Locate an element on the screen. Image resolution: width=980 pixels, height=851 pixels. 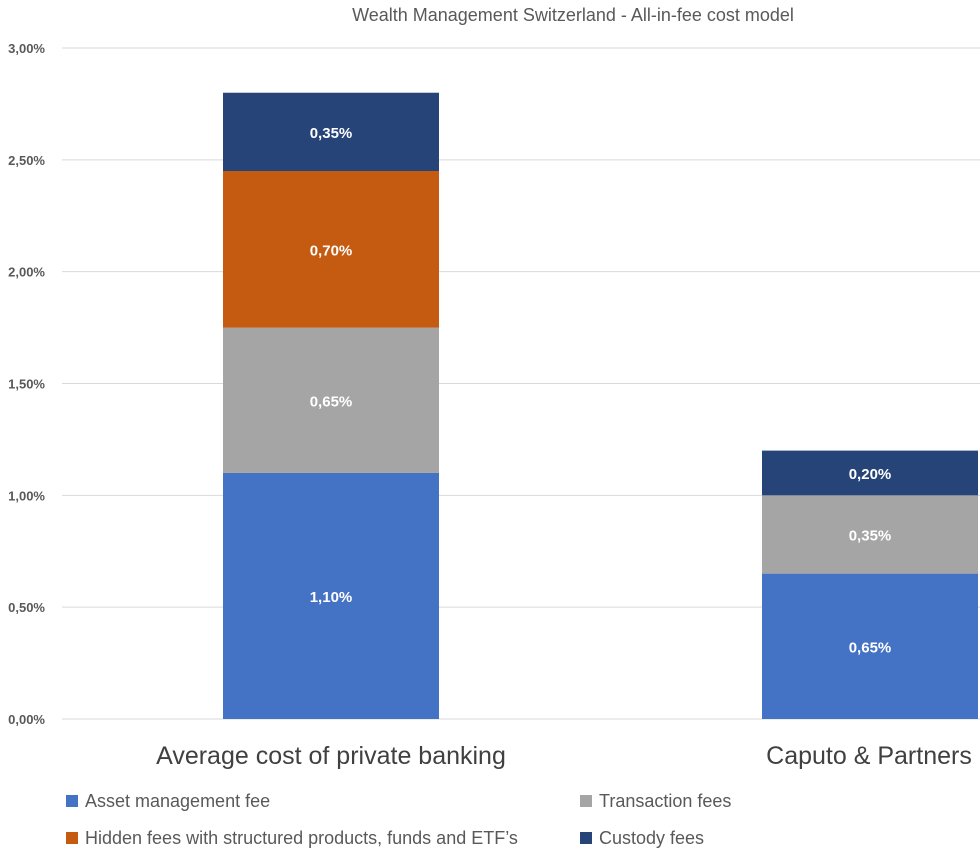
y-tick-label: 0,50% is located at coordinates (26, 607).